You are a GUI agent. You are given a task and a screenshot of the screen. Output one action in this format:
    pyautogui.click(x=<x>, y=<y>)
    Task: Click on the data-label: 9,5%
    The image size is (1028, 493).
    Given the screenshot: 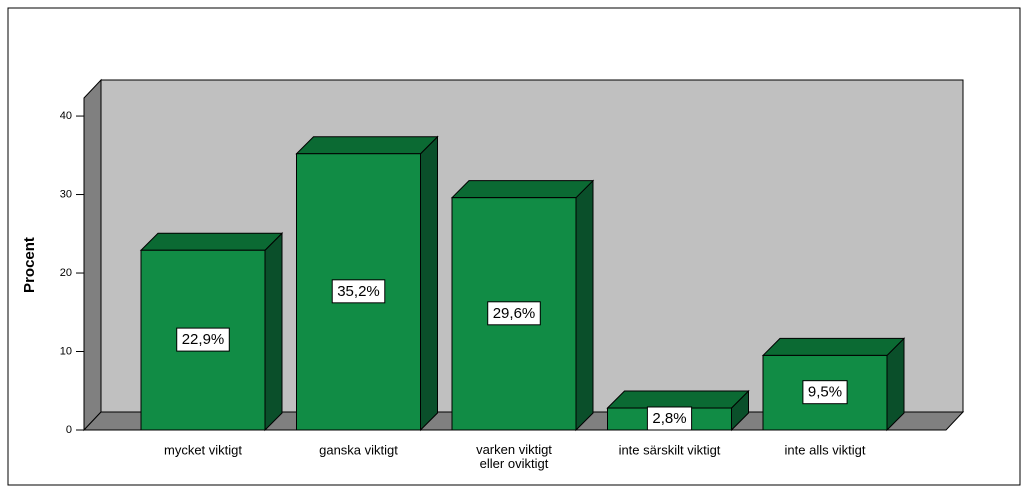 What is the action you would take?
    pyautogui.click(x=825, y=392)
    